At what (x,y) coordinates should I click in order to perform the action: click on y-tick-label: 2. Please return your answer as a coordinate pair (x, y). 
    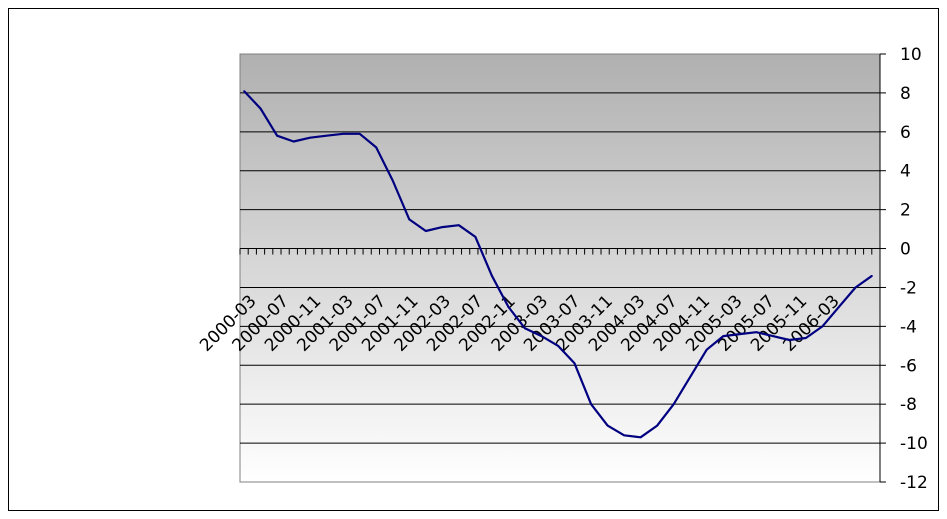
    Looking at the image, I should click on (905, 211).